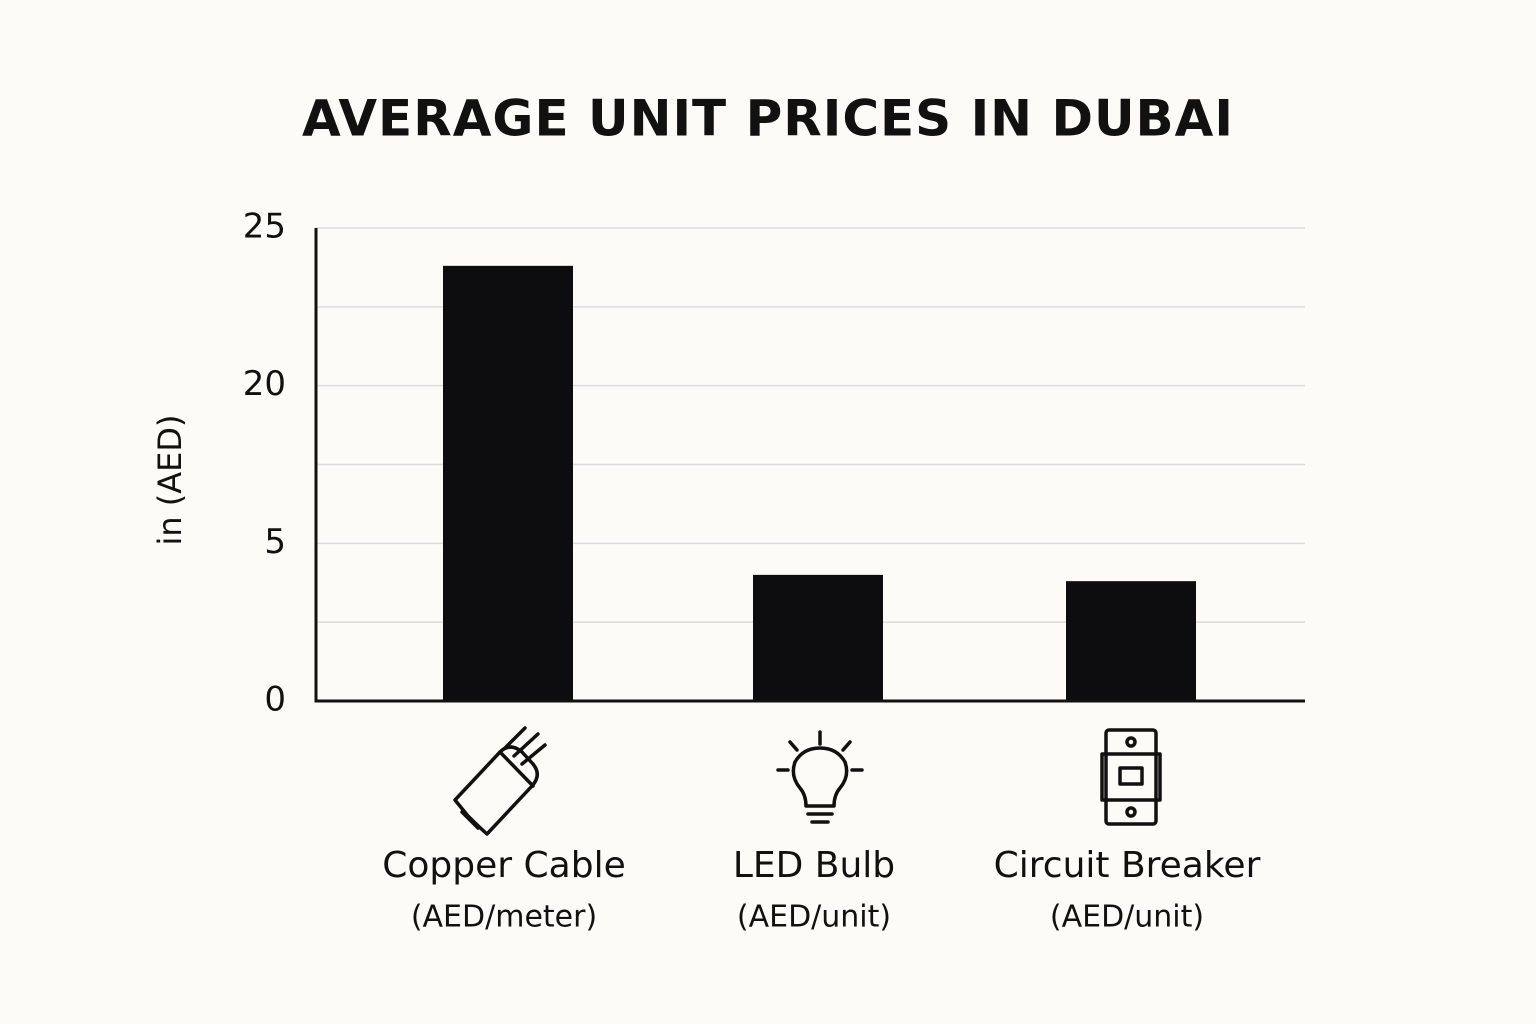 The width and height of the screenshot is (1536, 1024). What do you see at coordinates (275, 700) in the screenshot?
I see `y-tick-label: 0` at bounding box center [275, 700].